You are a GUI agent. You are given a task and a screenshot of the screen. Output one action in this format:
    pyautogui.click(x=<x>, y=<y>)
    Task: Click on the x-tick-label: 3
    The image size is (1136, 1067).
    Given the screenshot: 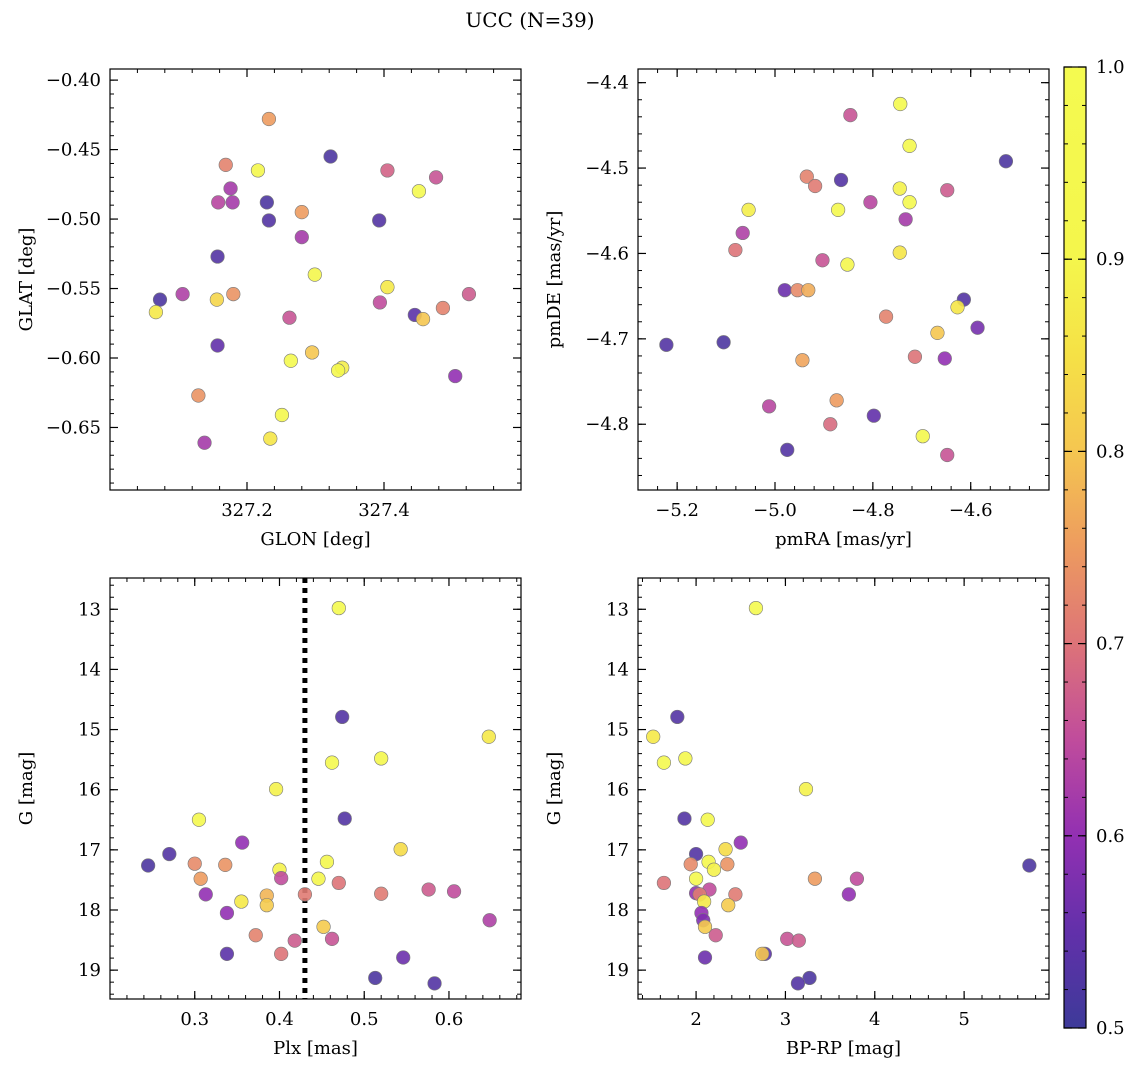 What is the action you would take?
    pyautogui.click(x=785, y=1019)
    